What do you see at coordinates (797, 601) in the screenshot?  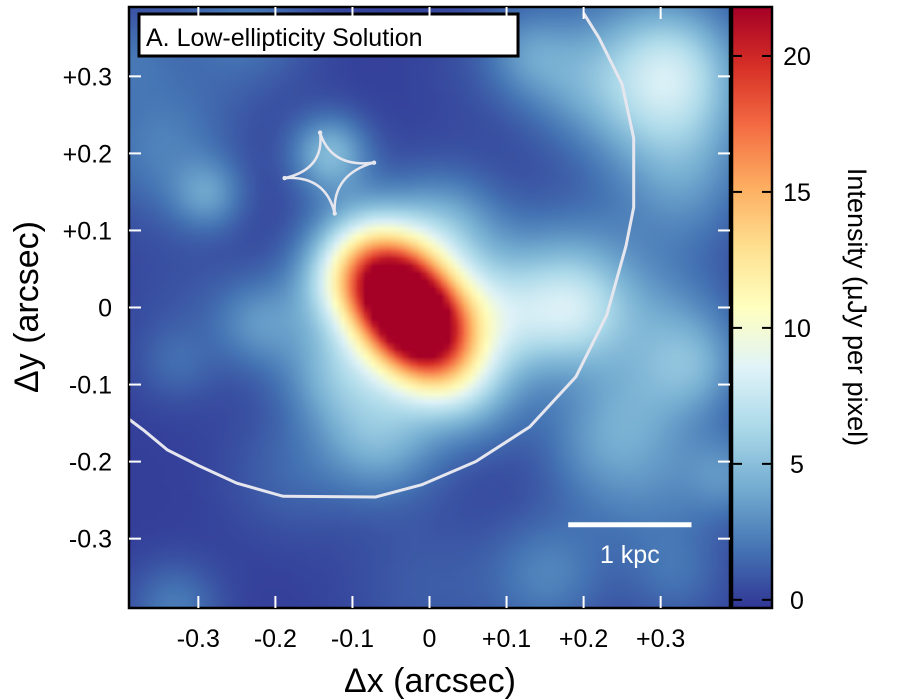 I see `colorbar-tick-label: 0` at bounding box center [797, 601].